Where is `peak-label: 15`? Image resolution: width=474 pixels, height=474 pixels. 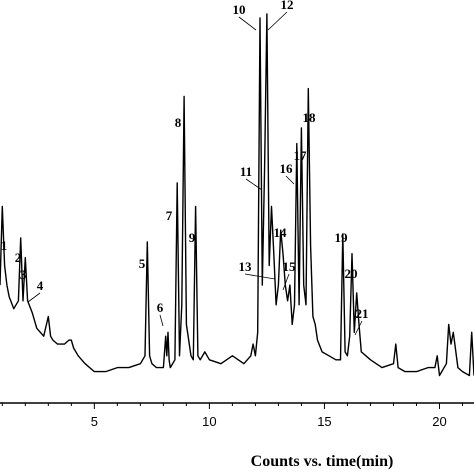 peak-label: 15 is located at coordinates (290, 266).